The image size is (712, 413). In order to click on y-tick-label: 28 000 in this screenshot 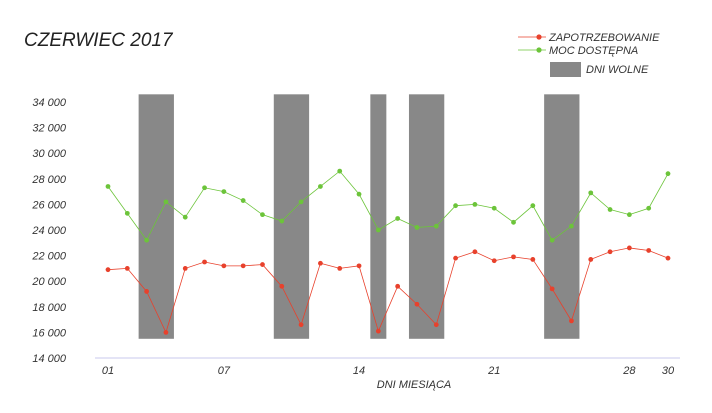, I will do `click(49, 180)`.